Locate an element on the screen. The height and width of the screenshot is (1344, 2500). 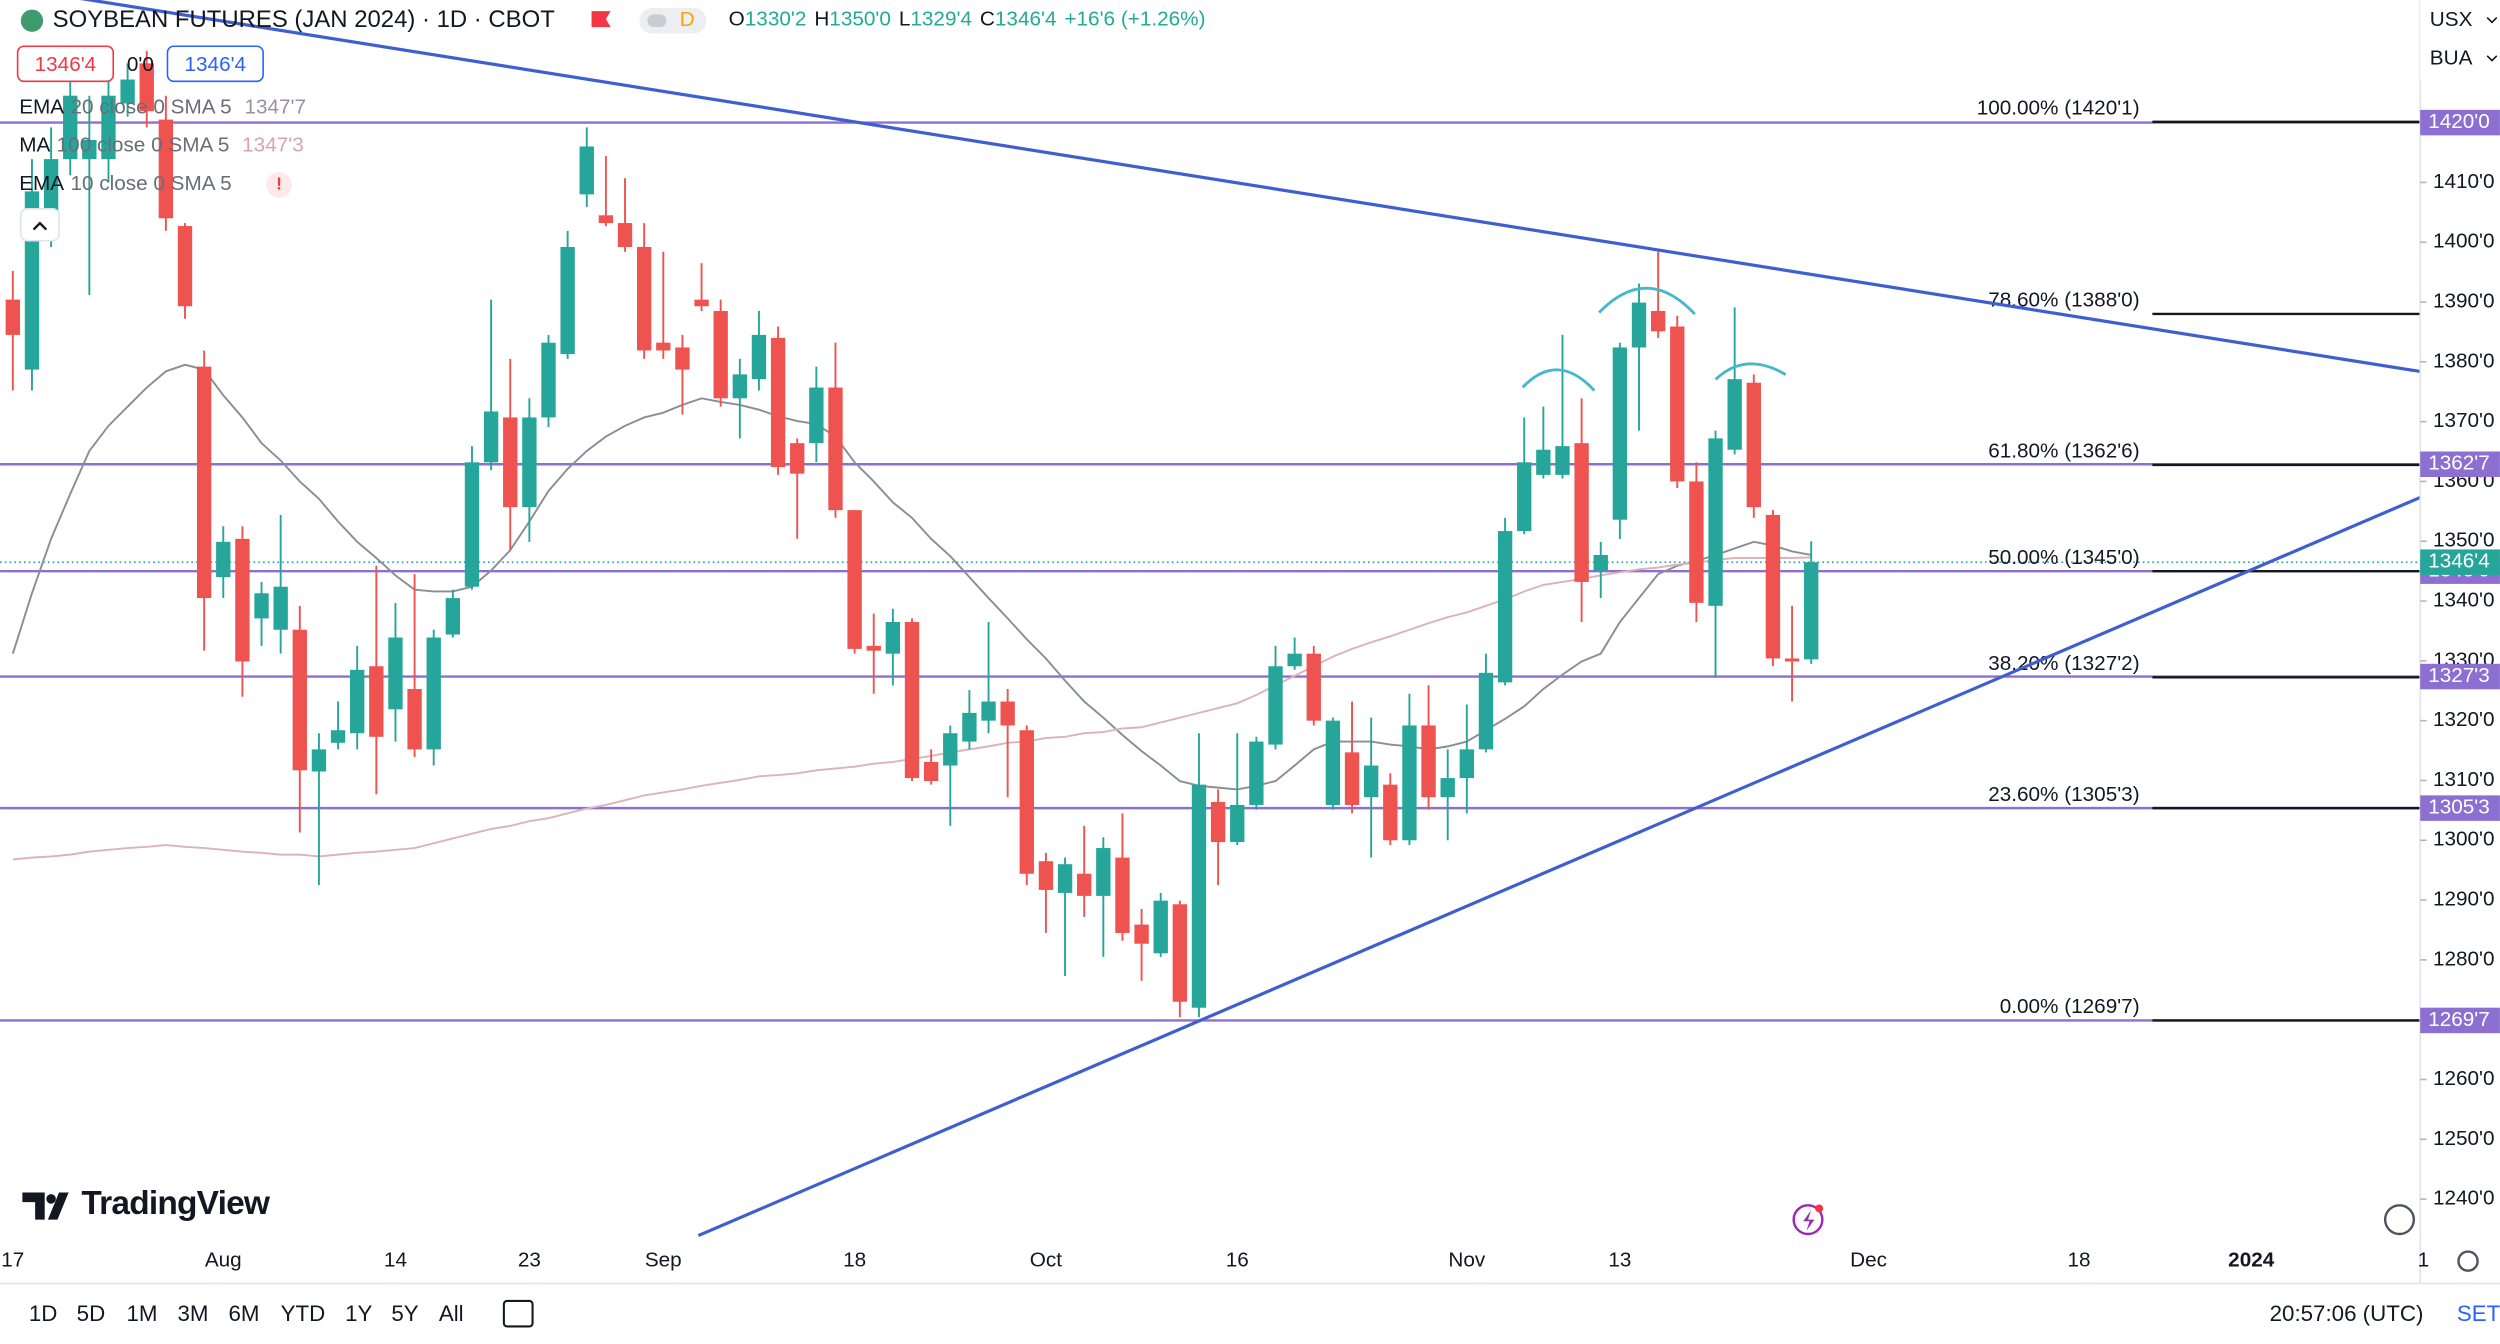
settings-icon is located at coordinates (2468, 1261).